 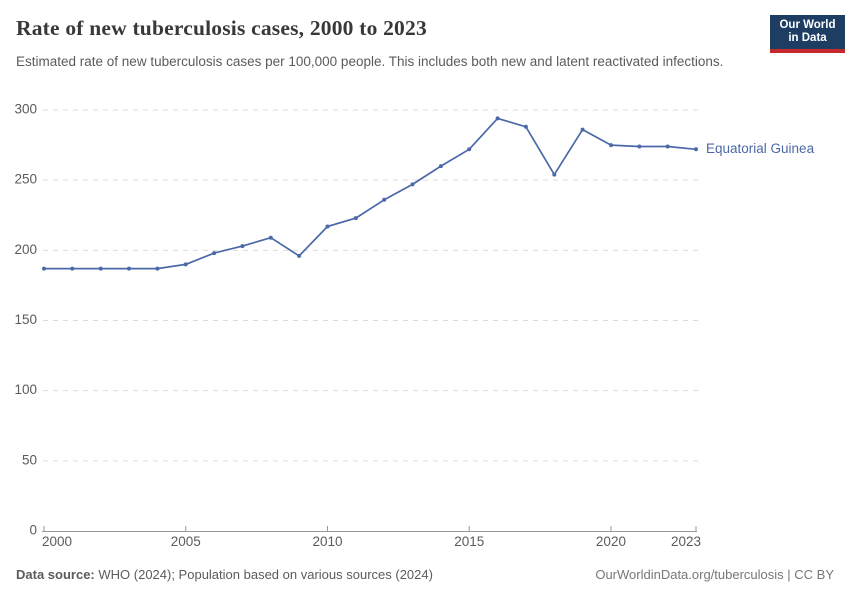 I want to click on data-point-2004, so click(x=157, y=268).